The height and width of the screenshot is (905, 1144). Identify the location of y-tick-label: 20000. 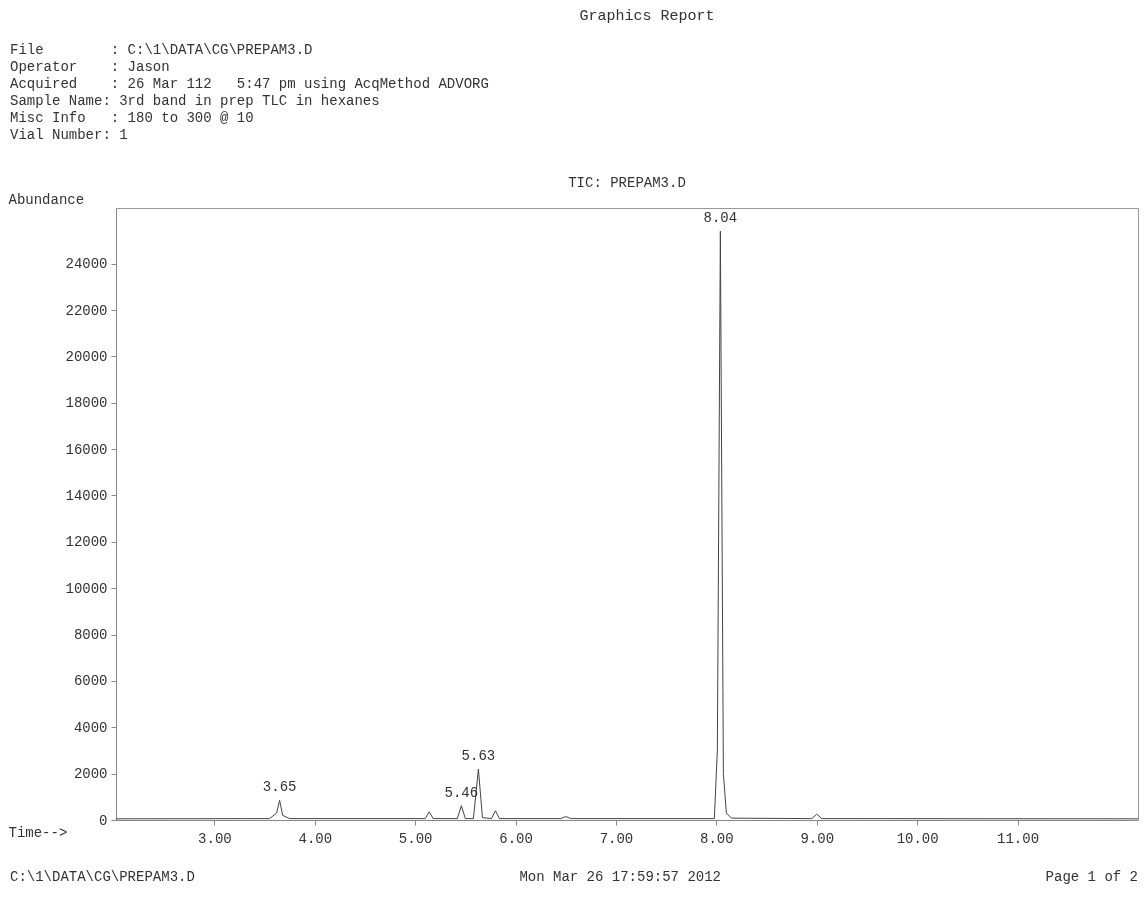
(86, 356).